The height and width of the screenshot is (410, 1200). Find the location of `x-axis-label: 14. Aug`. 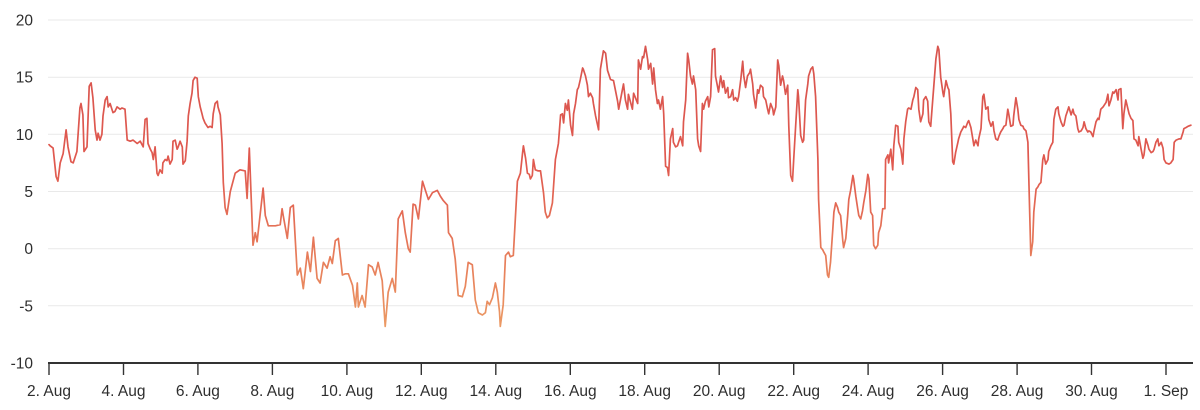

x-axis-label: 14. Aug is located at coordinates (496, 391).